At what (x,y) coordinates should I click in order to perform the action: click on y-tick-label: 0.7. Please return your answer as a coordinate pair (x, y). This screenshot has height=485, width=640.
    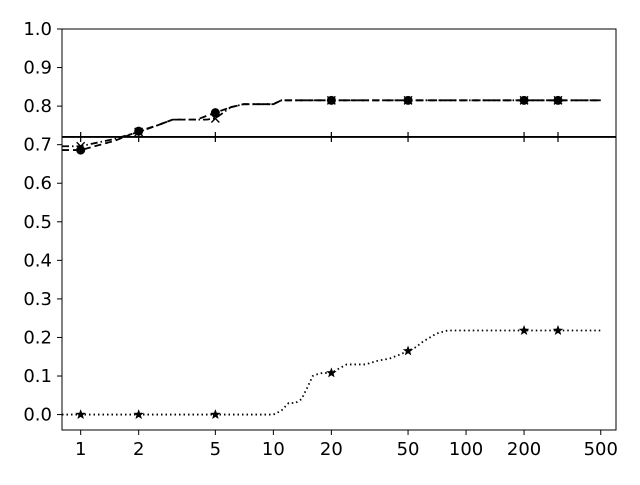
    Looking at the image, I should click on (37, 145).